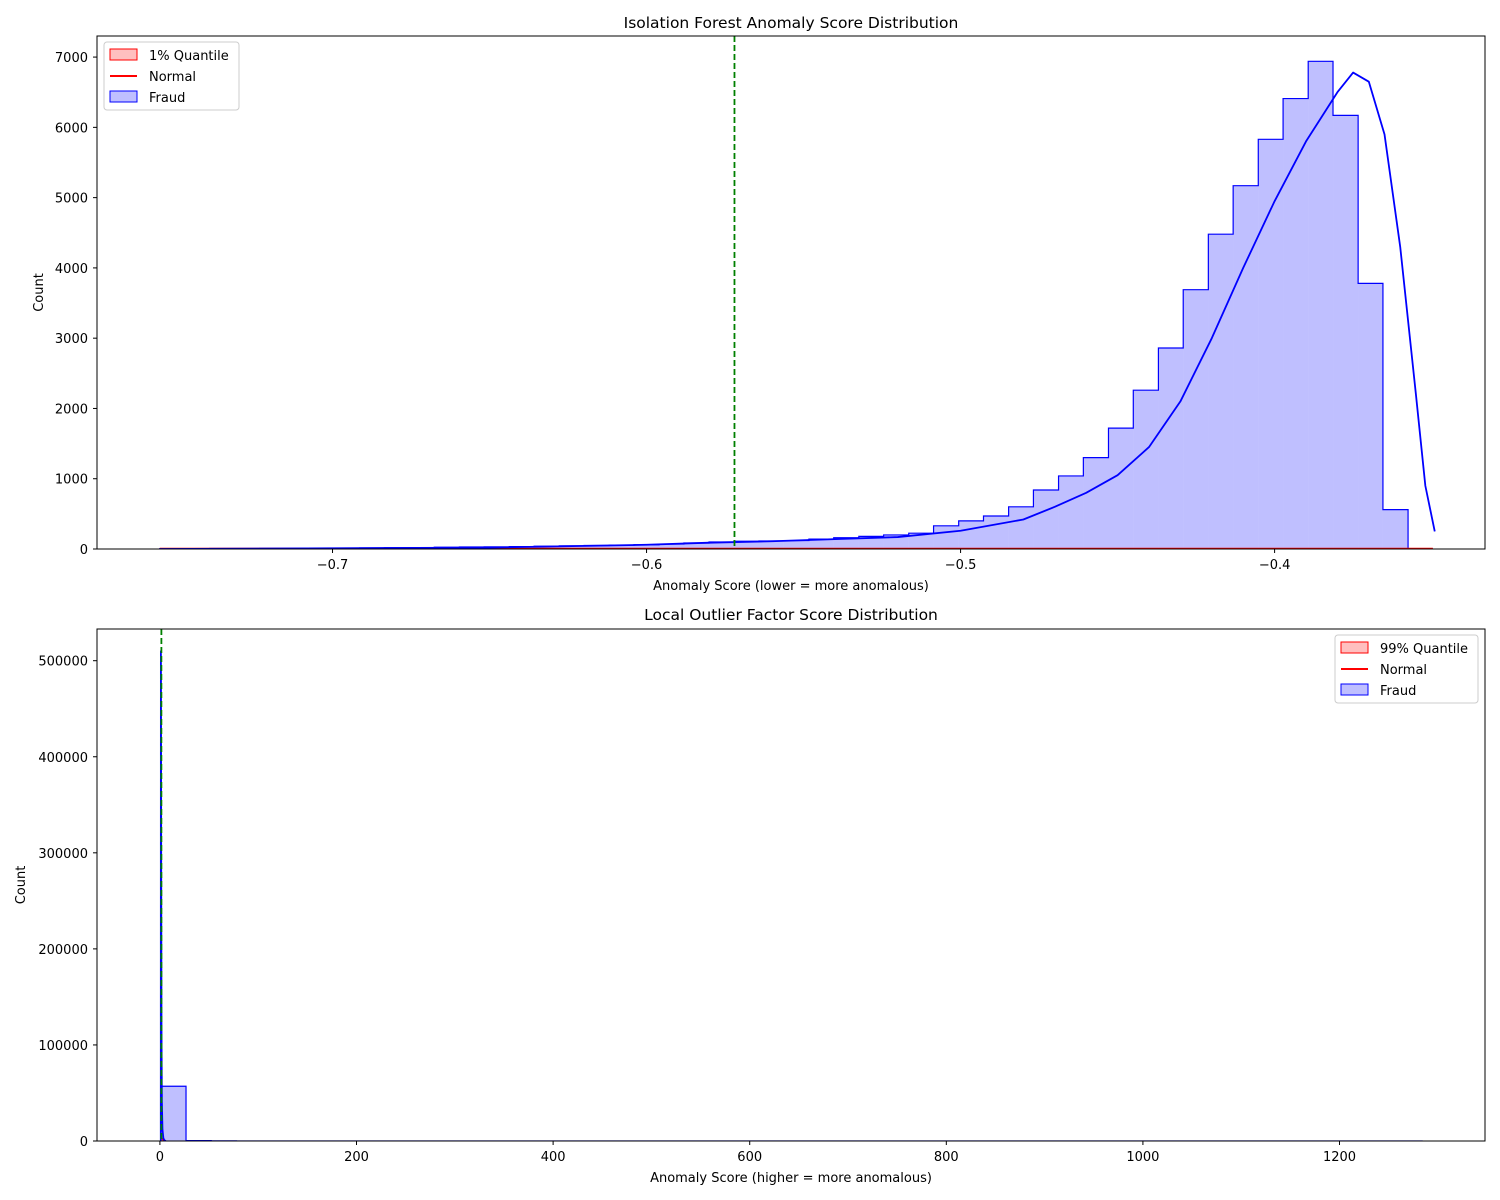 The width and height of the screenshot is (1500, 1200). I want to click on y-tick-label: 3000, so click(71, 339).